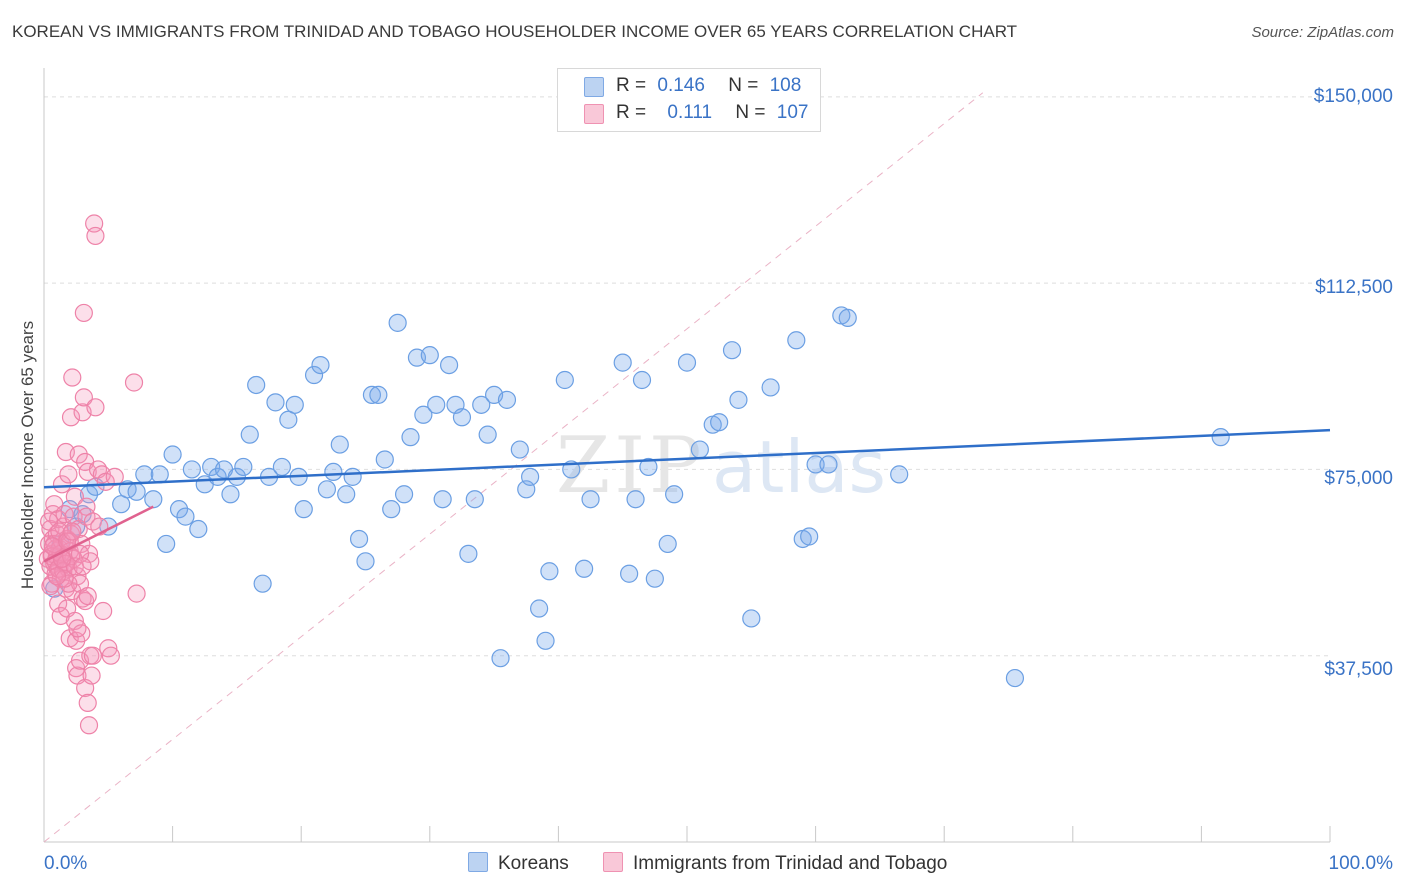 The height and width of the screenshot is (892, 1406). Describe the element at coordinates (1353, 96) in the screenshot. I see `y-tick-label: $150,000` at that location.